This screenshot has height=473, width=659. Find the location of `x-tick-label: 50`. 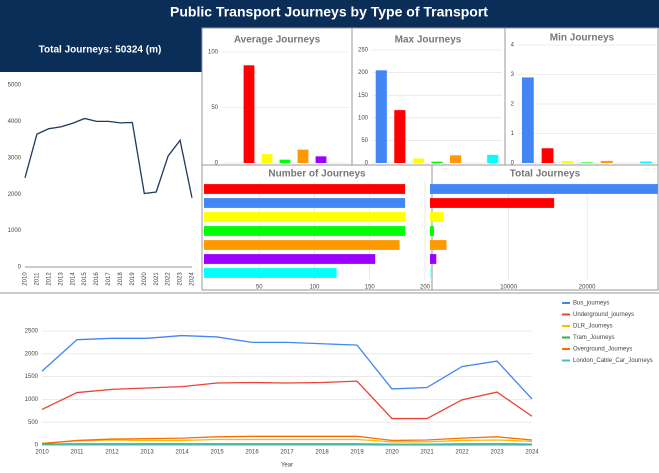

x-tick-label: 50 is located at coordinates (259, 288).